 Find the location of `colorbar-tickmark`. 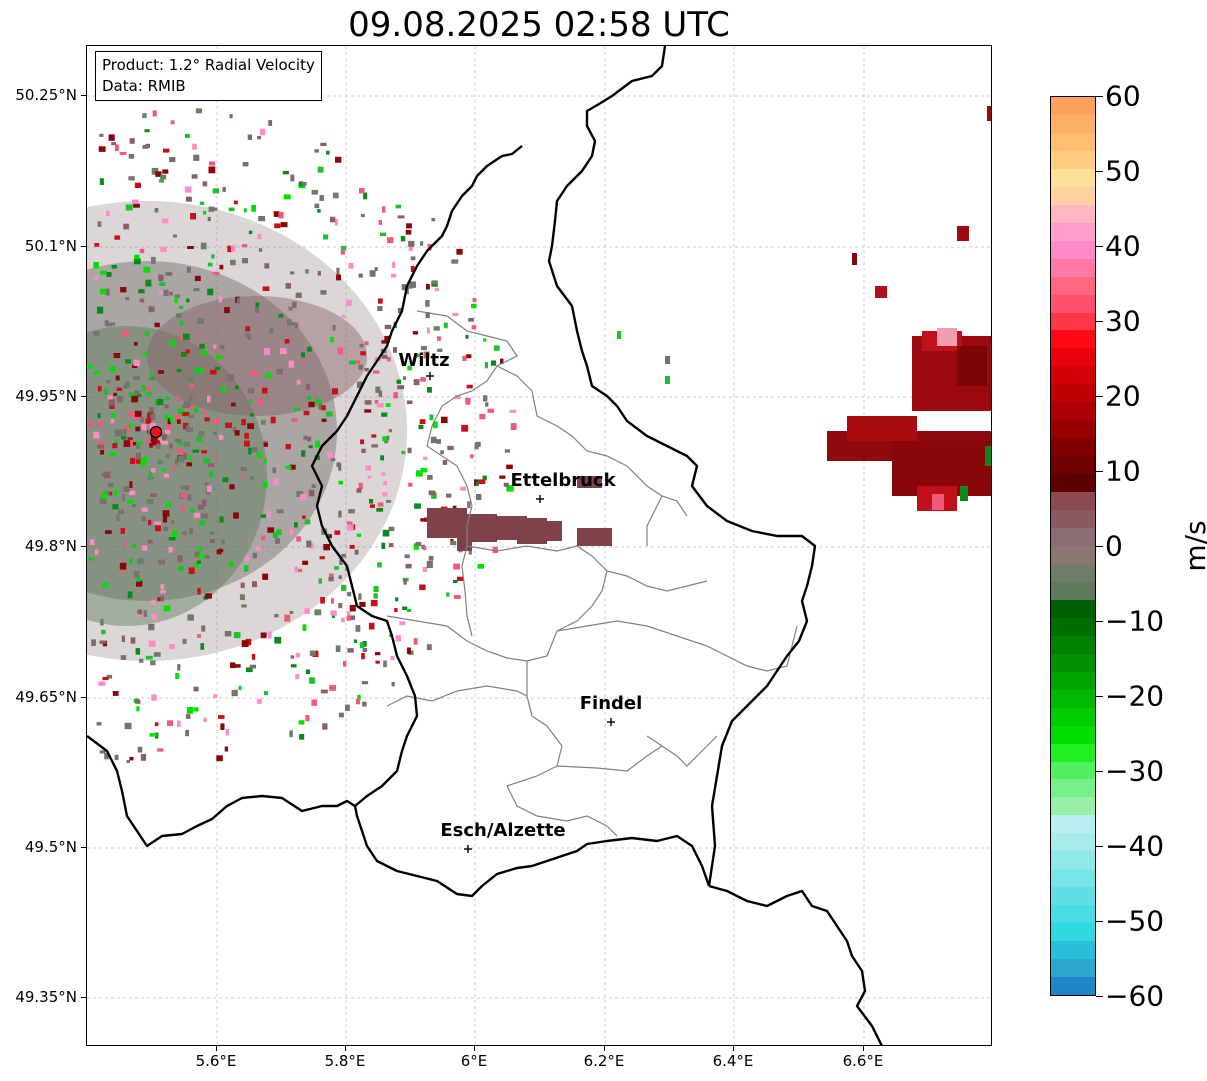

colorbar-tickmark is located at coordinates (1099, 171).